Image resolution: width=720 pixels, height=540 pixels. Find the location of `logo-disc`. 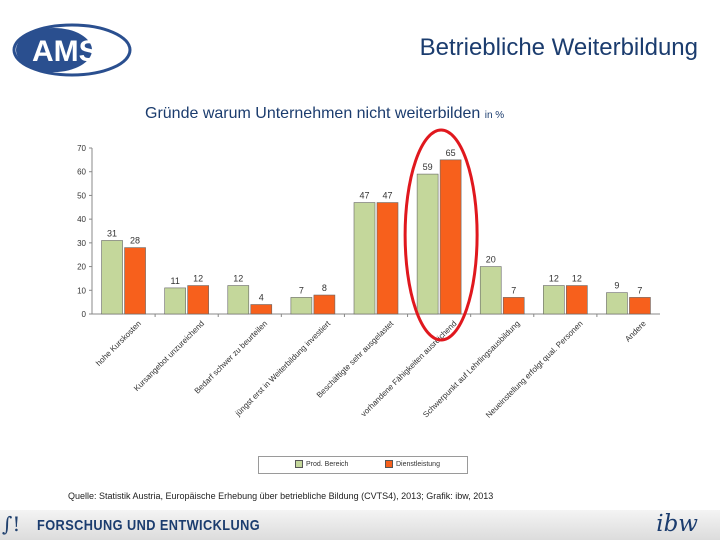

logo-disc is located at coordinates (54, 50).